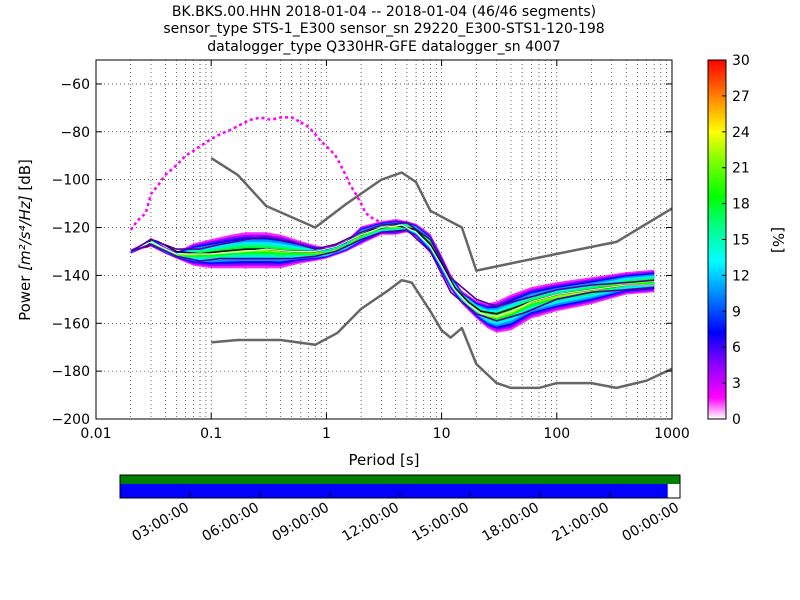 This screenshot has height=600, width=800. I want to click on series-line-mean, so click(392, 270).